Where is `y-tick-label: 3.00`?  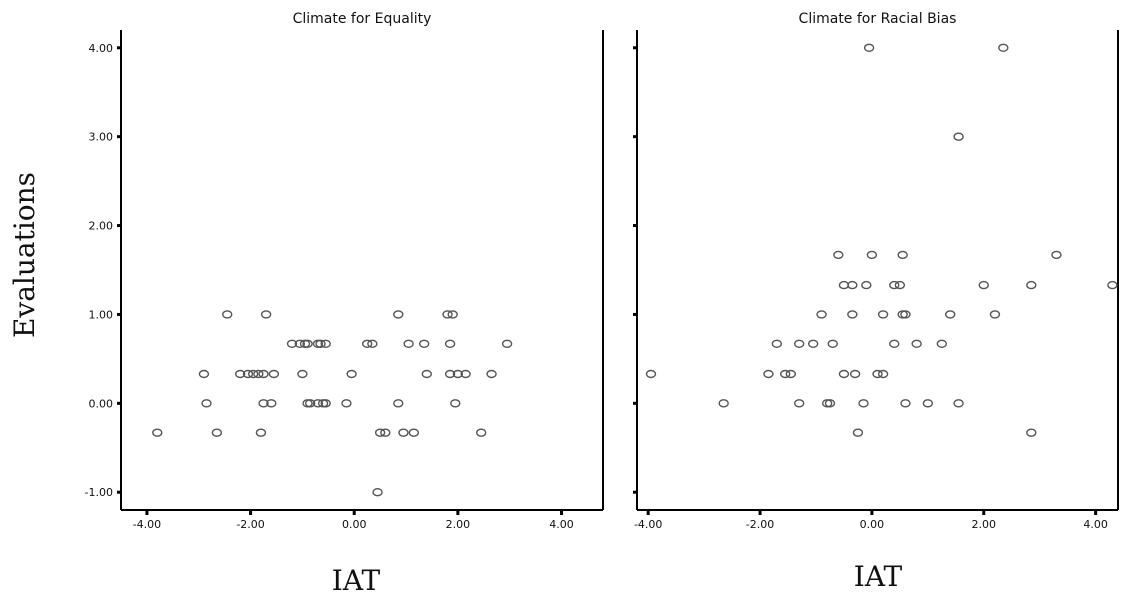
y-tick-label: 3.00 is located at coordinates (101, 137).